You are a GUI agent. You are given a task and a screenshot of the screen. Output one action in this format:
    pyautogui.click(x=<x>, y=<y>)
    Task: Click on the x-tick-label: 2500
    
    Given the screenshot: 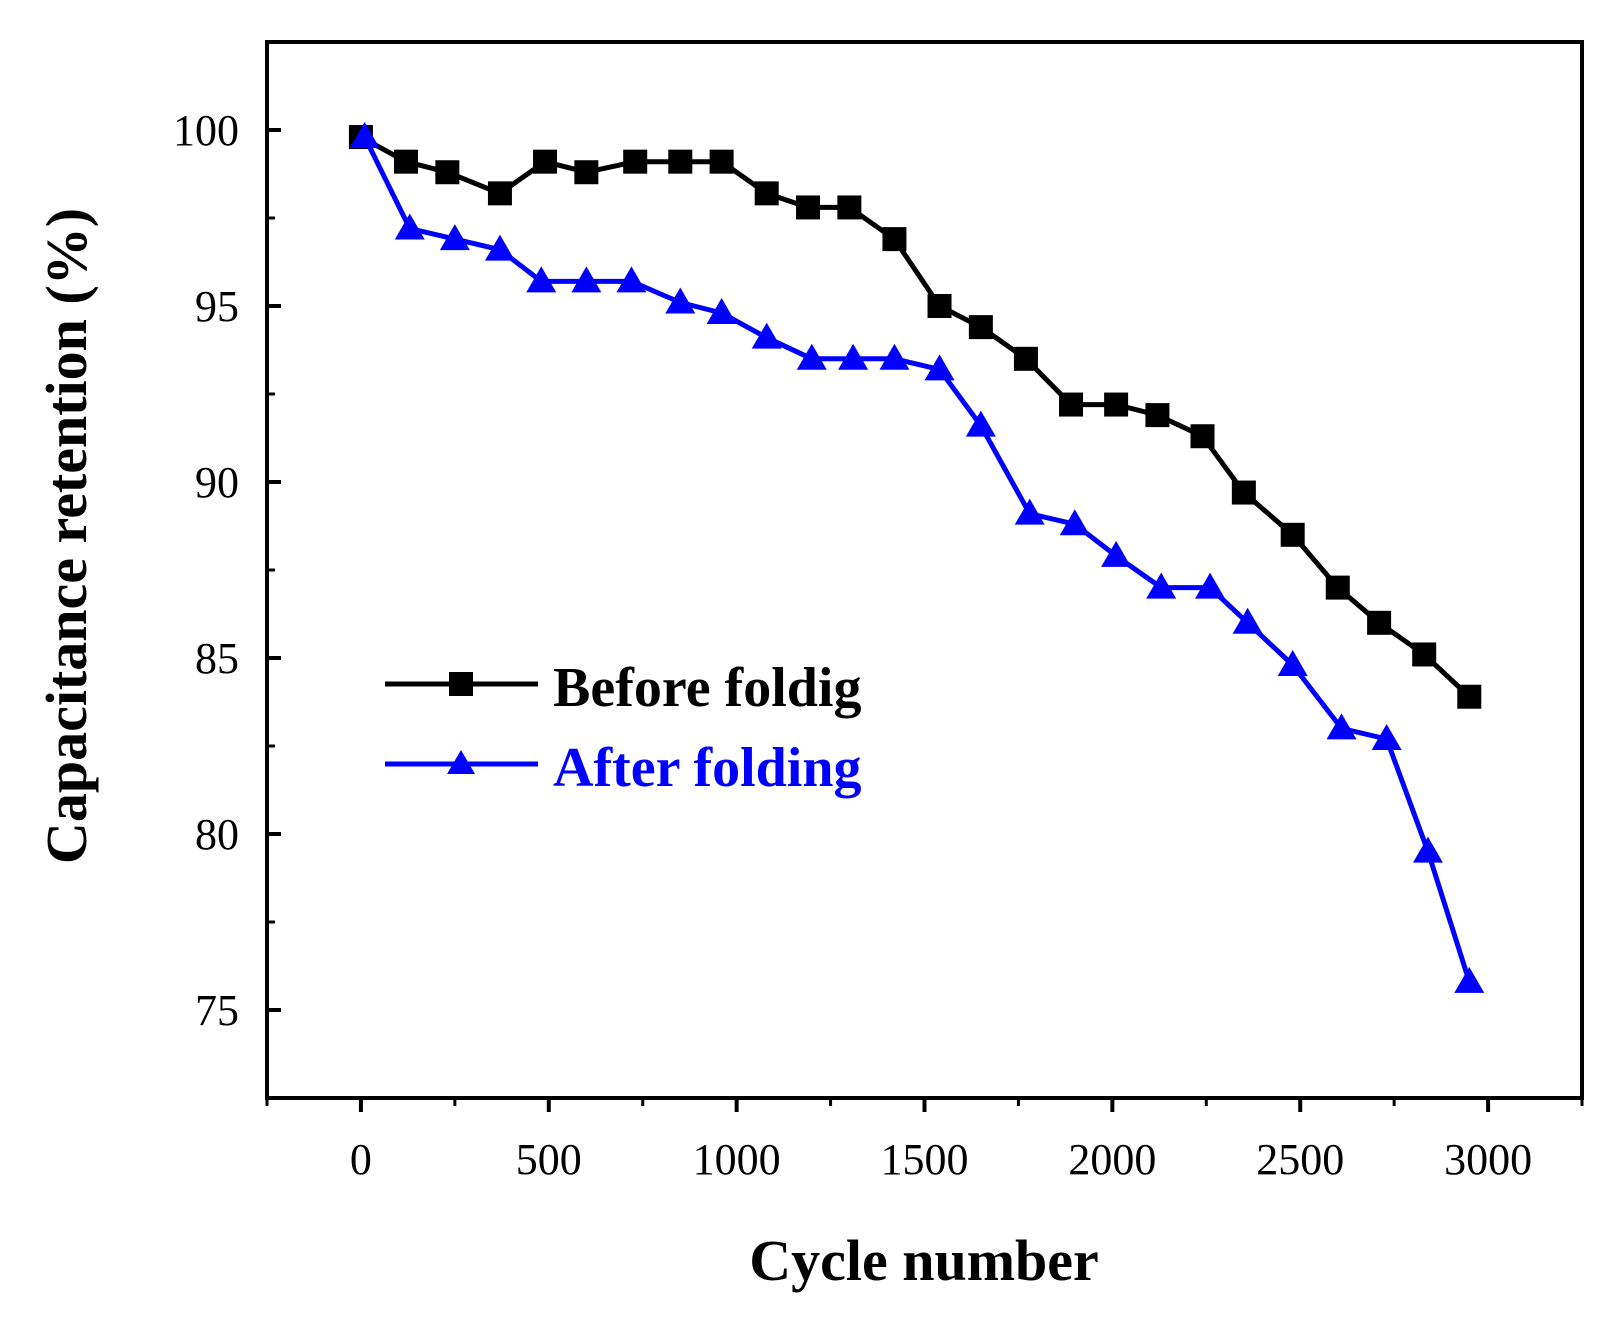 What is the action you would take?
    pyautogui.click(x=1300, y=1159)
    